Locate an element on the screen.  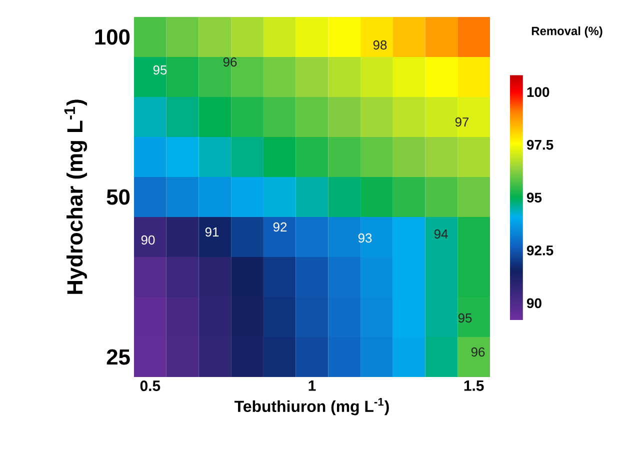
color-bar-label: 95 is located at coordinates (534, 197).